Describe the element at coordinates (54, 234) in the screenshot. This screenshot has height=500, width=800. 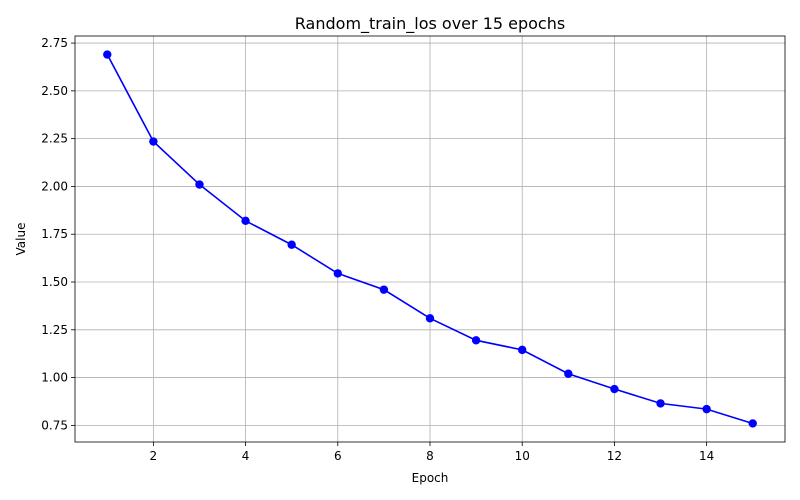
I see `y-tick-label: 1.75` at that location.